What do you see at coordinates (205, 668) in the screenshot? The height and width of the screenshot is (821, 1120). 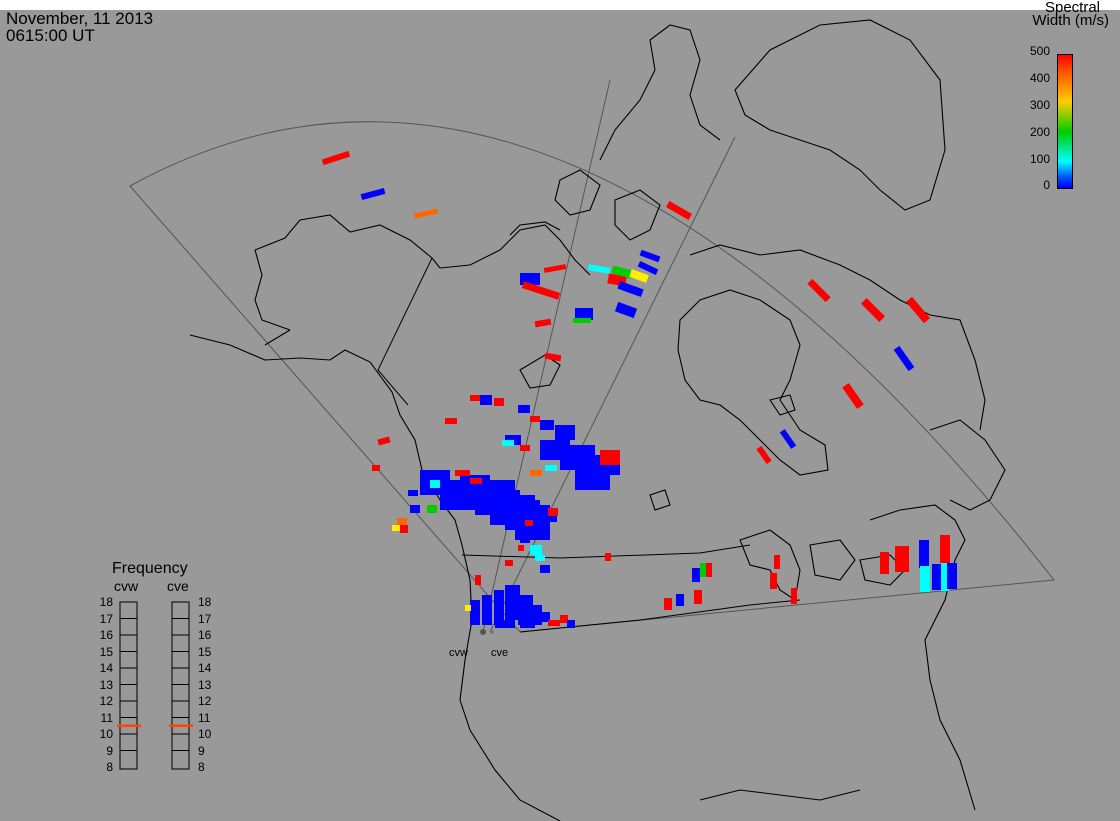 I see `frequency-scale-right: 14` at bounding box center [205, 668].